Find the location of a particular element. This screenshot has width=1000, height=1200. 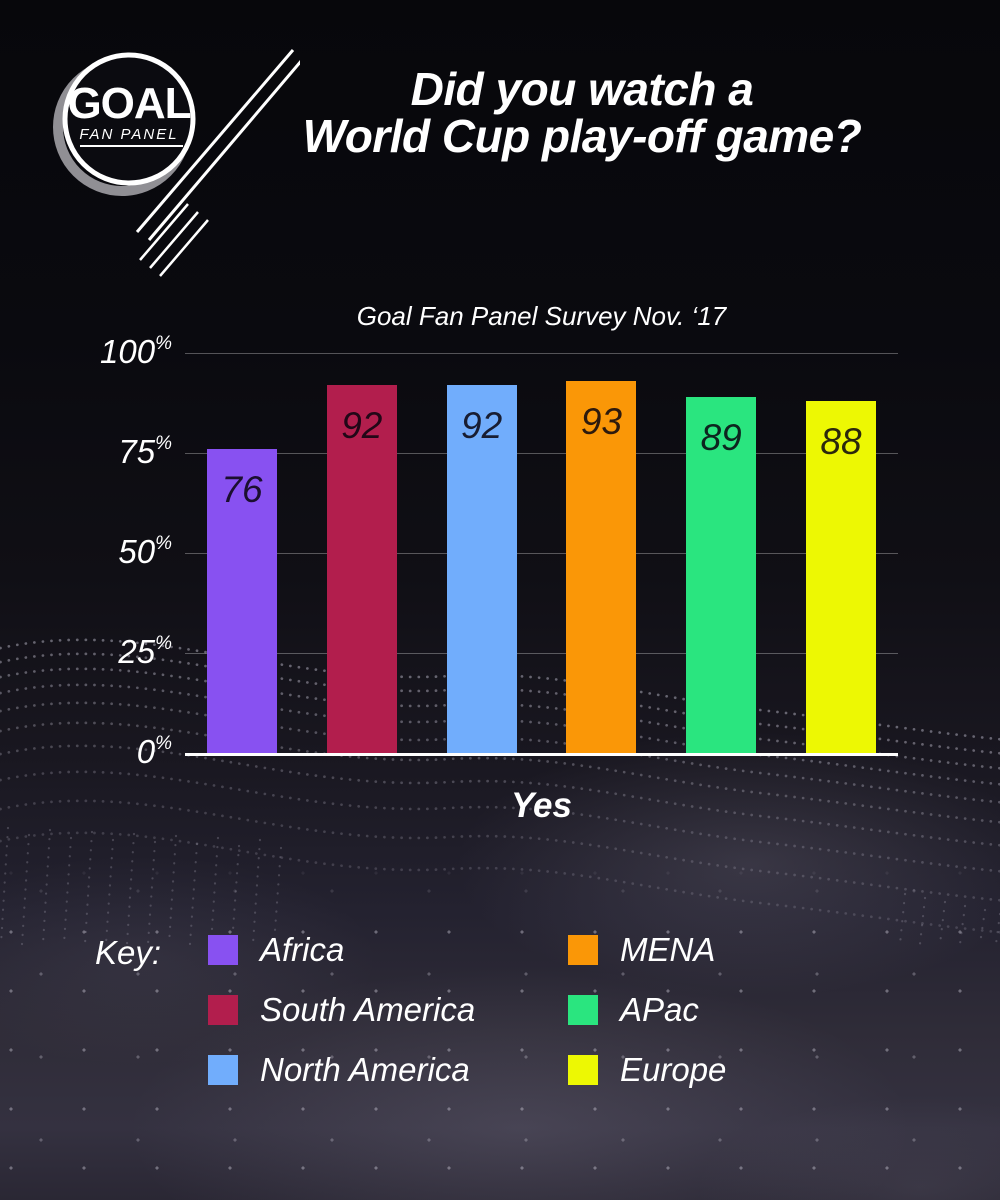

bar-north-america: 92 is located at coordinates (481, 569).